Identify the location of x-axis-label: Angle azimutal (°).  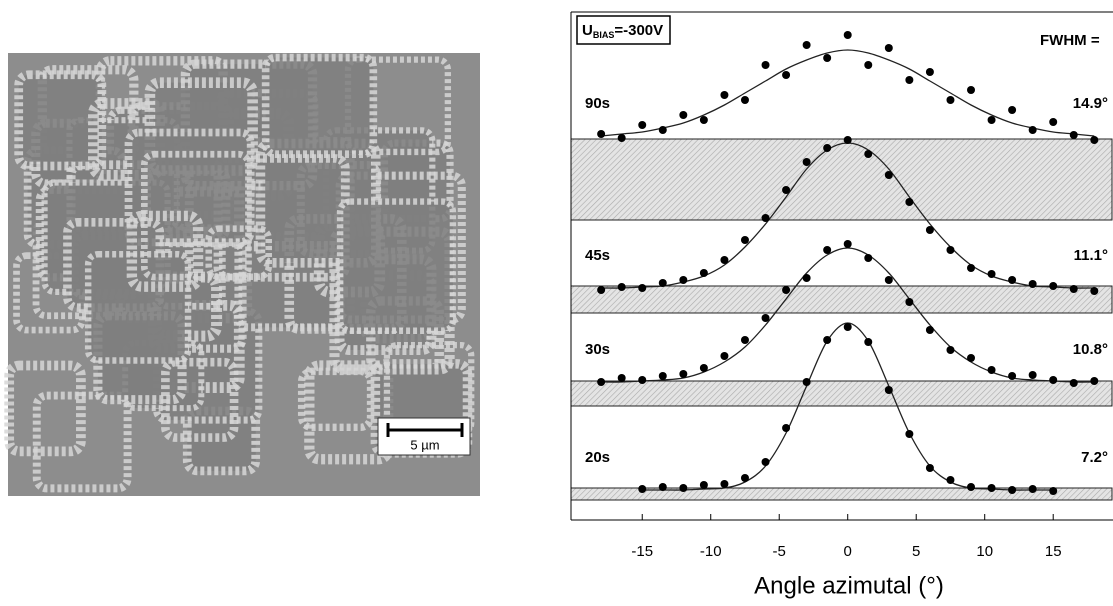
(849, 585).